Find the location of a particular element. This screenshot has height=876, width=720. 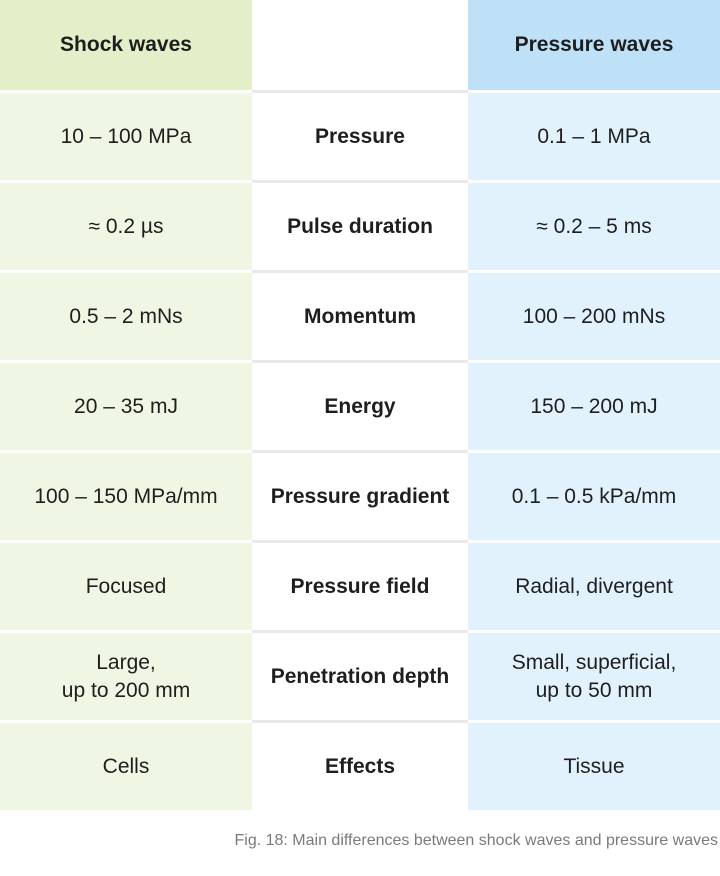

pressure-value: 0.1 – 0.5 kPa/mm is located at coordinates (594, 495).